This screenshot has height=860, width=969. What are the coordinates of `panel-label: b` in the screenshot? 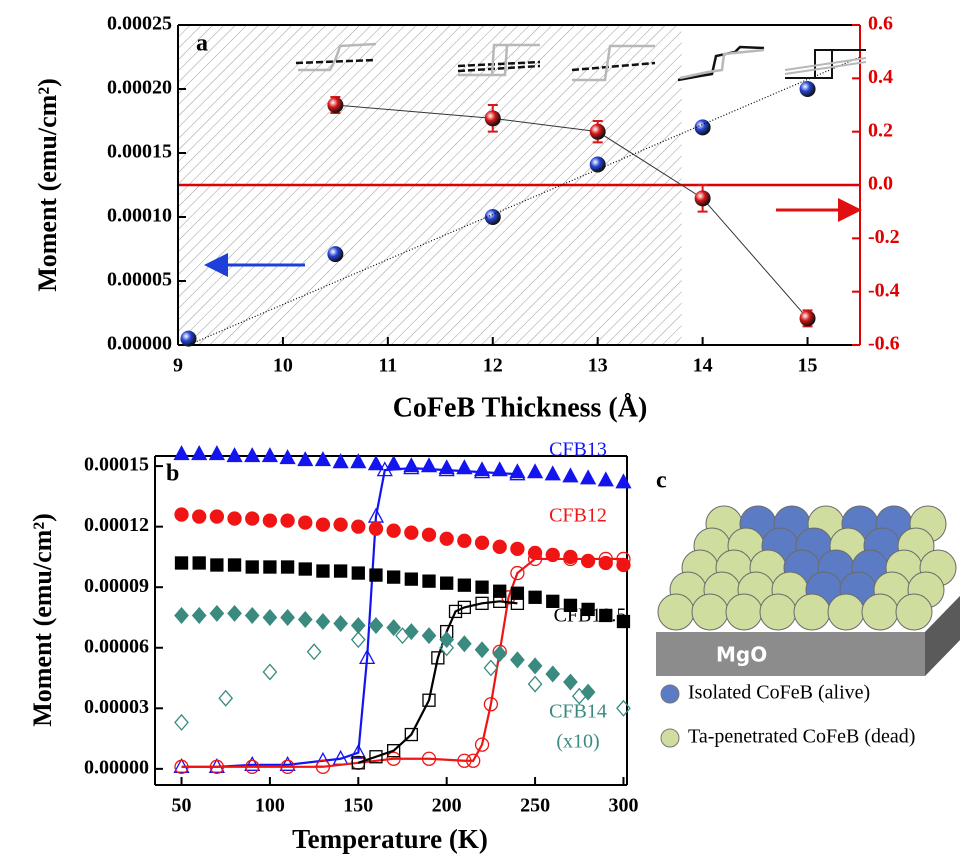 It's located at (172, 474).